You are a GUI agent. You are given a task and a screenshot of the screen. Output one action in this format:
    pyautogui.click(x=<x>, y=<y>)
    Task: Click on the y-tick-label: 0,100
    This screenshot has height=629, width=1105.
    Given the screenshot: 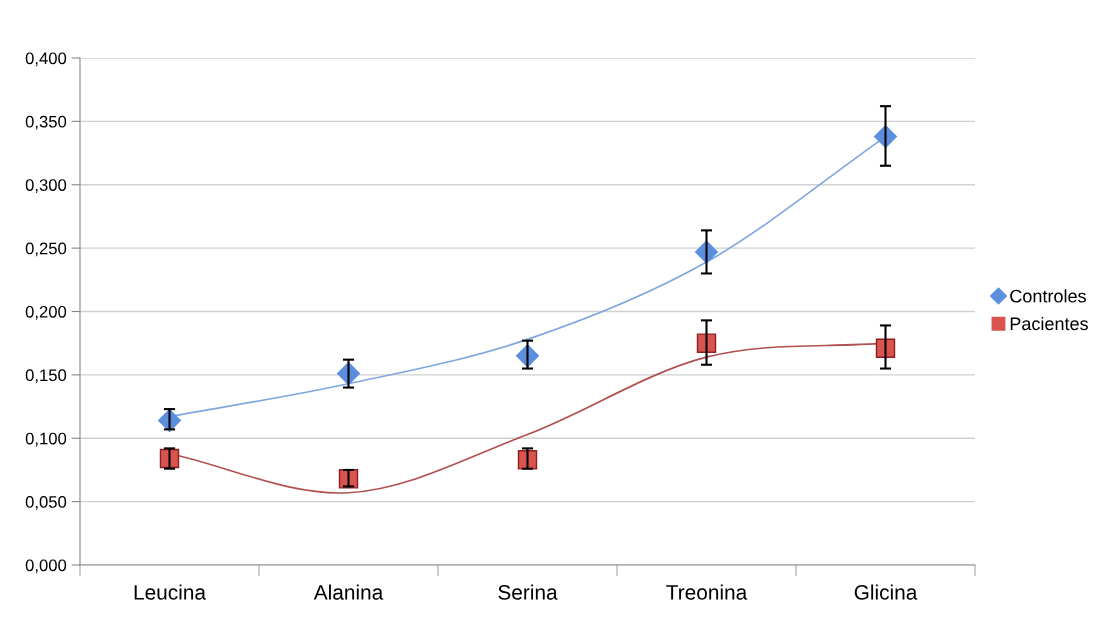 What is the action you would take?
    pyautogui.click(x=46, y=439)
    